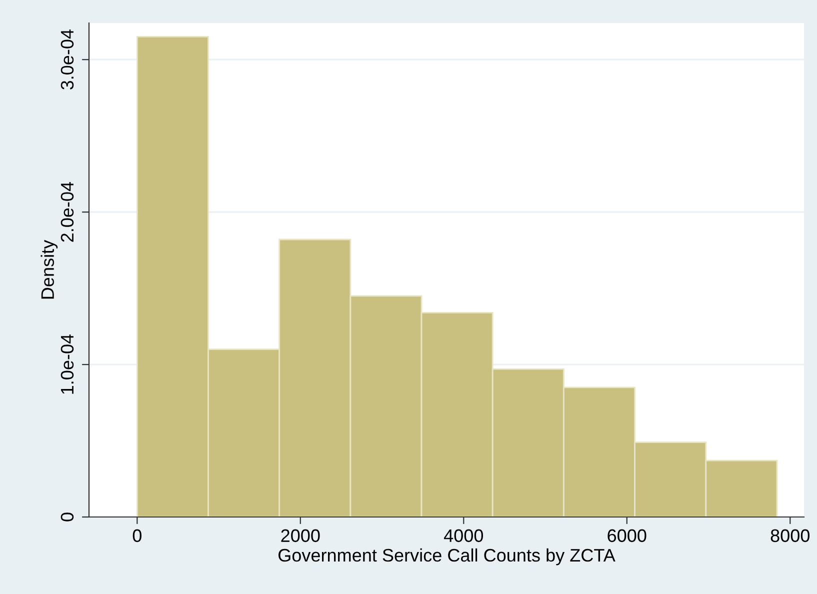  I want to click on x-axis-title: Government Service Call Counts by ZCTA, so click(447, 557).